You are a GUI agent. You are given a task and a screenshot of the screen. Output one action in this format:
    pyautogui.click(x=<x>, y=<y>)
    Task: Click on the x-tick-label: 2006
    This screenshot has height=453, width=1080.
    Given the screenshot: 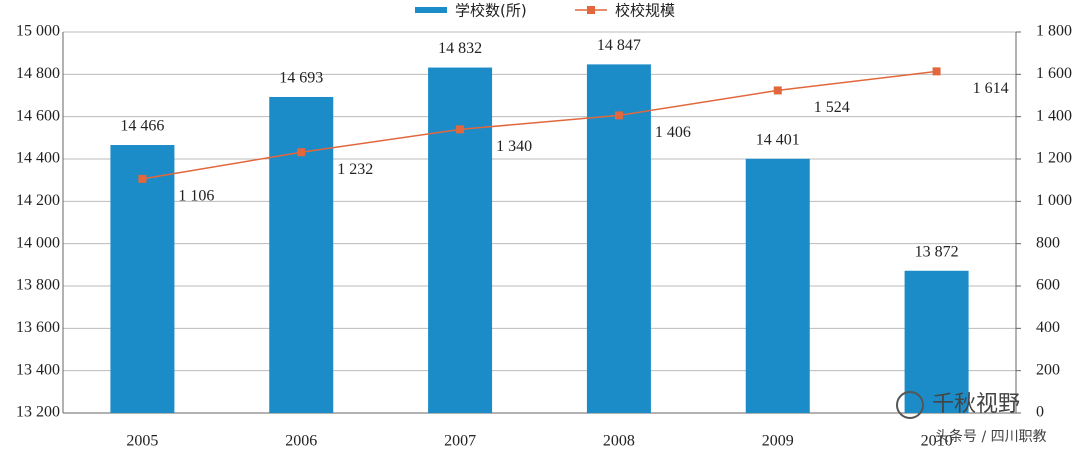 What is the action you would take?
    pyautogui.click(x=301, y=441)
    